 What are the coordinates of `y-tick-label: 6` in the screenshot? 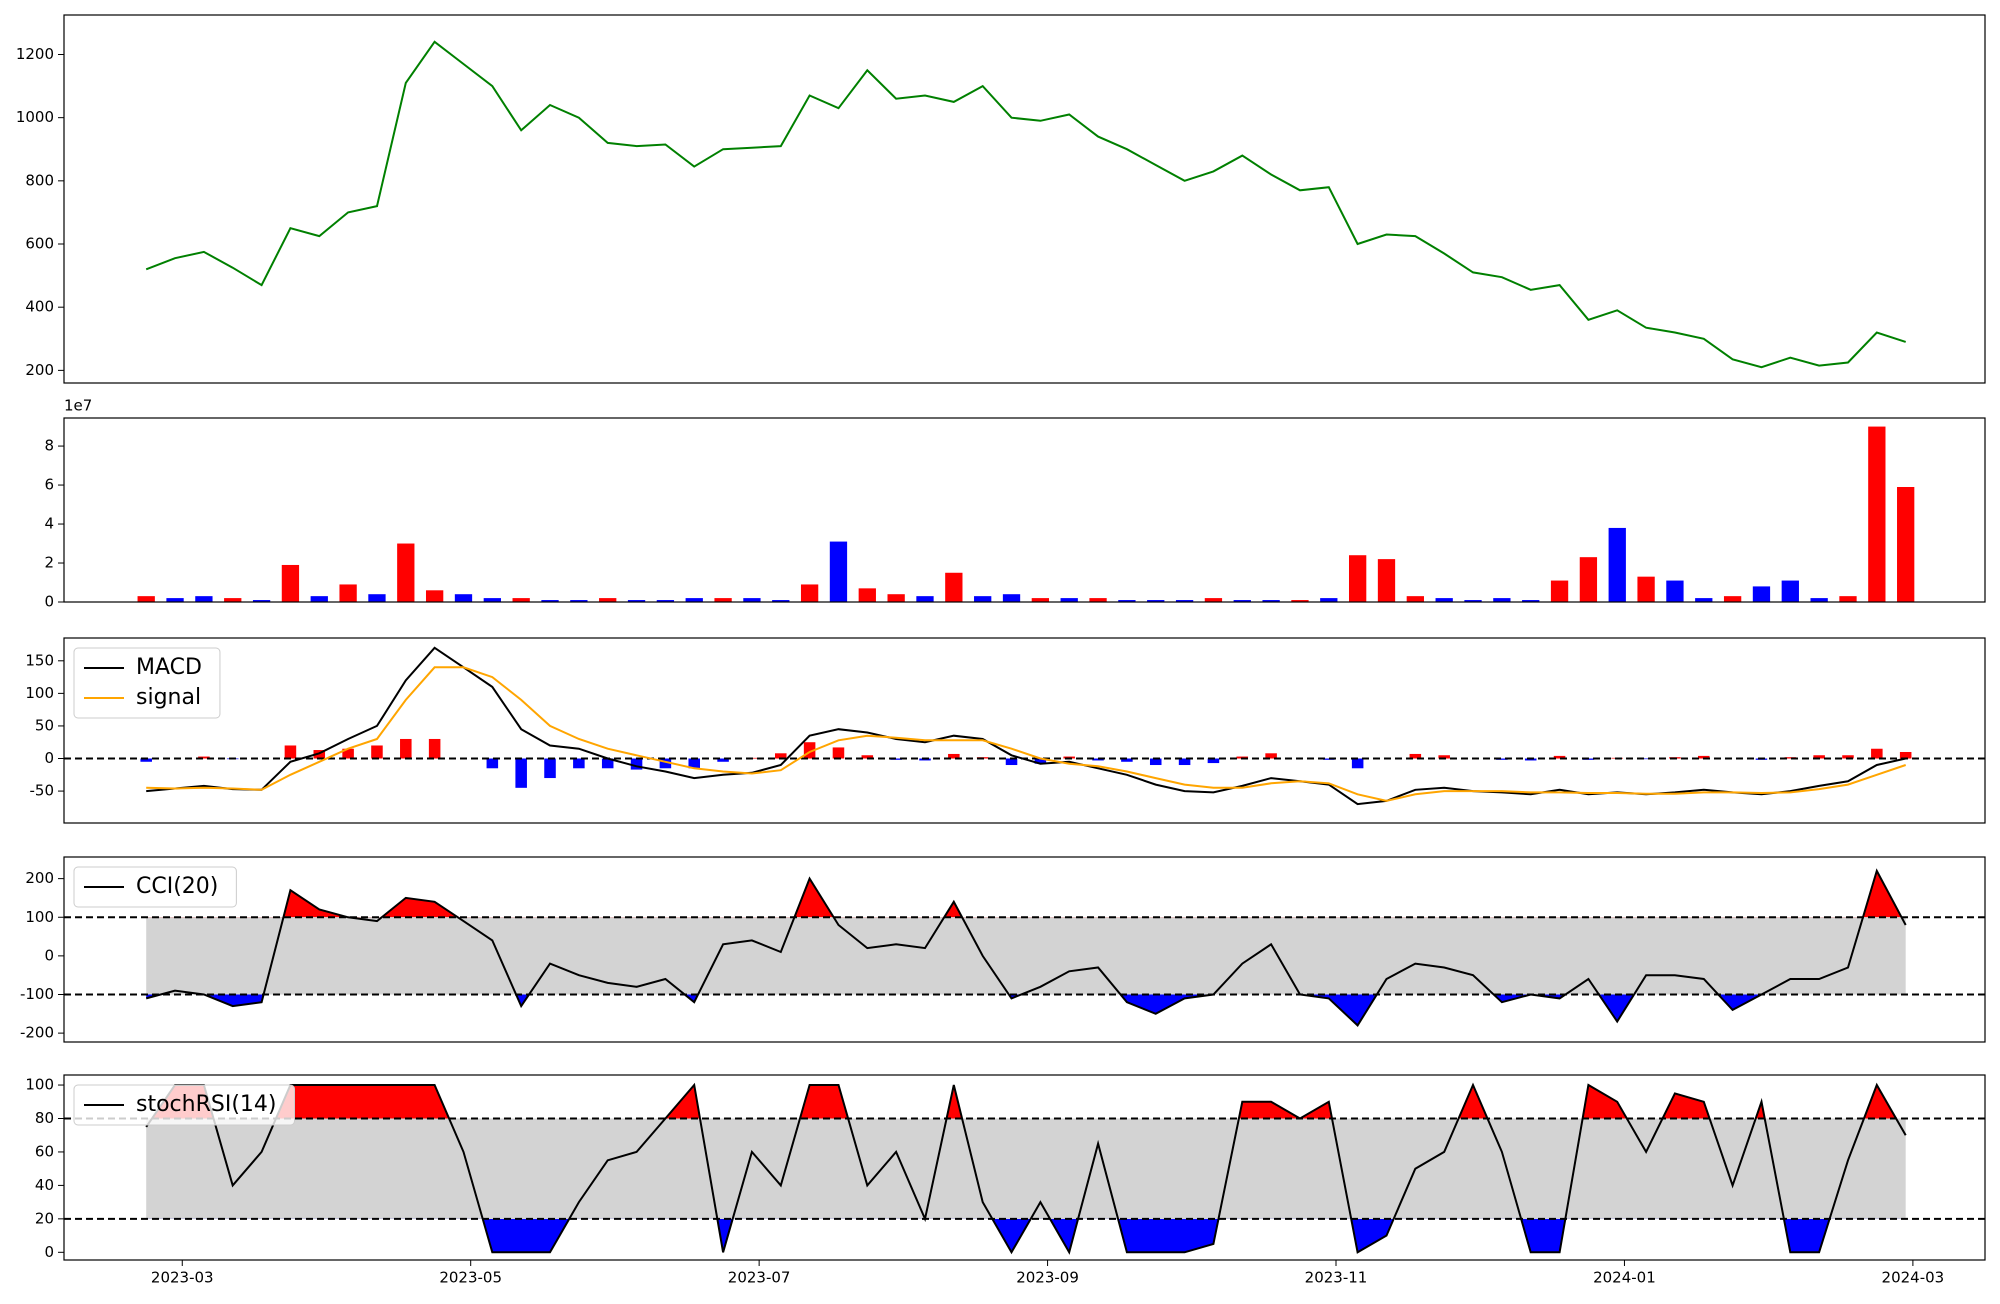 It's located at (49, 485).